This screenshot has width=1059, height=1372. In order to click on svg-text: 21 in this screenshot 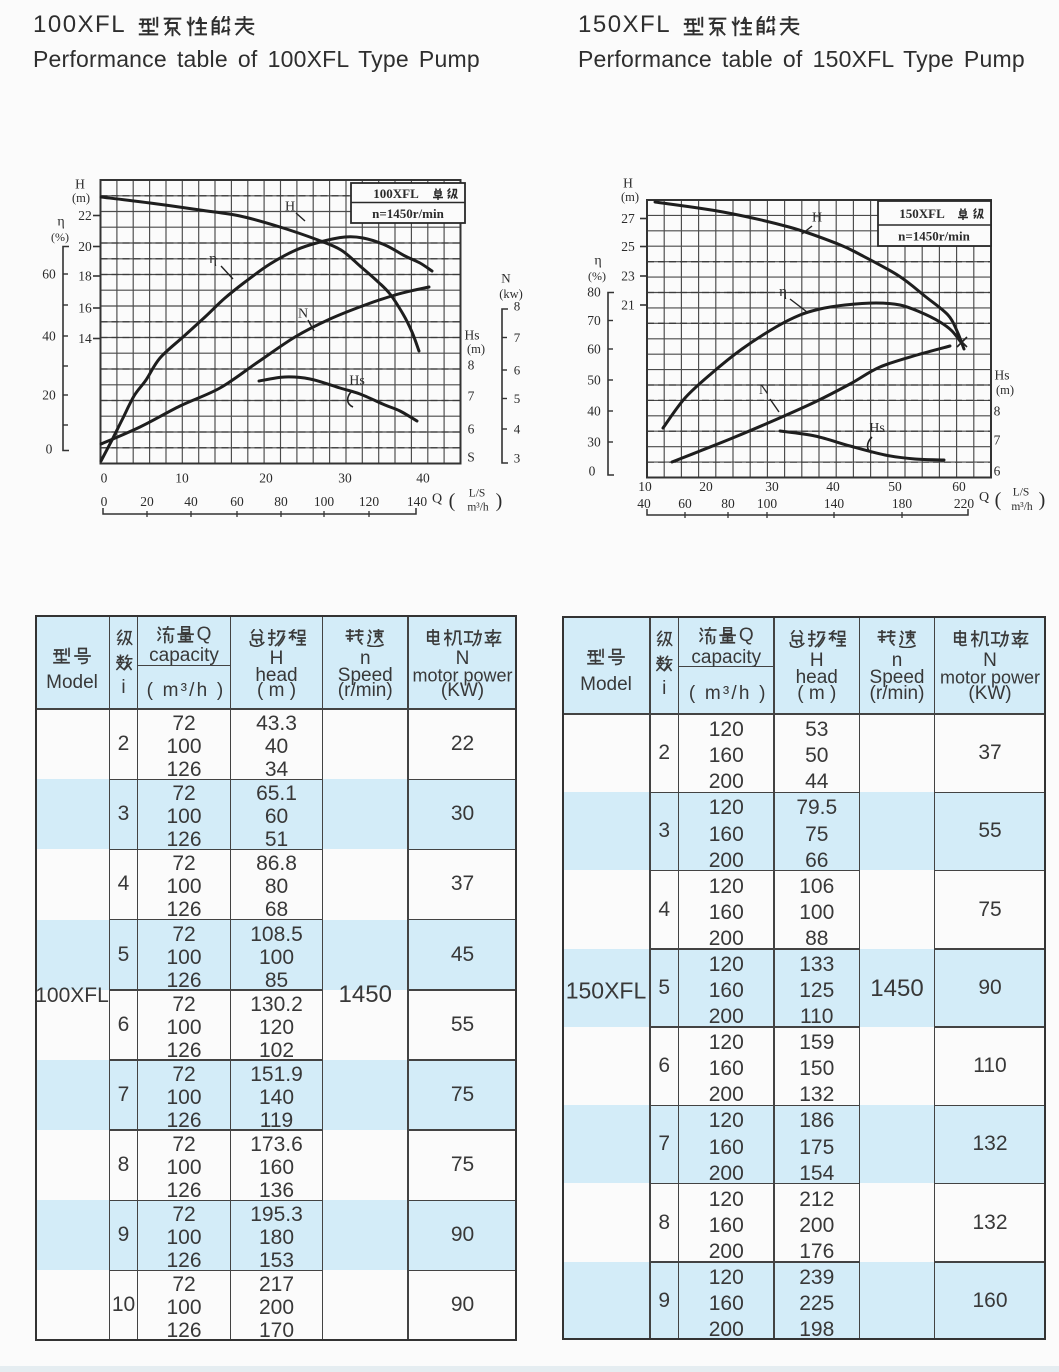, I will do `click(628, 305)`.